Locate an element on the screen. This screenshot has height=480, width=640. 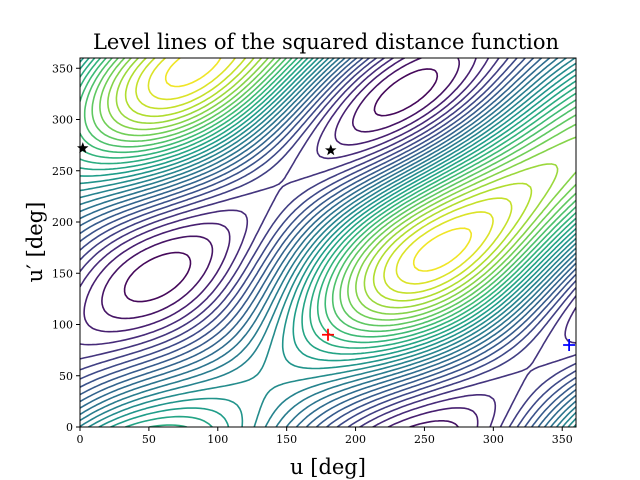
y-tick-label: 250 is located at coordinates (62, 171).